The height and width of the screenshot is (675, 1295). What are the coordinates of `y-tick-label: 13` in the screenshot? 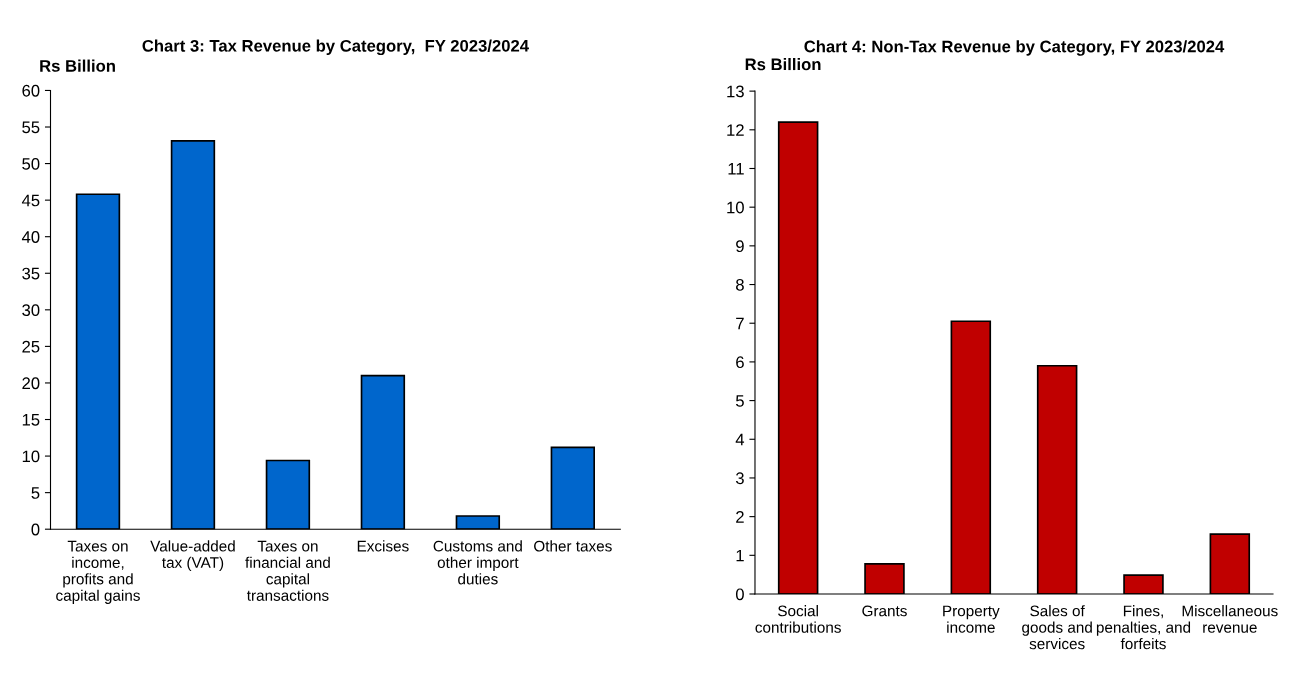 It's located at (735, 91).